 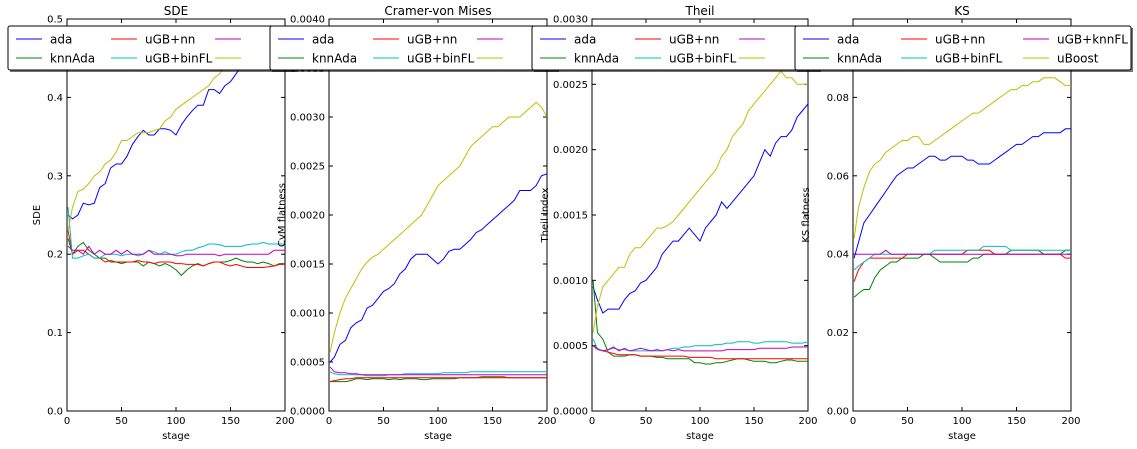 I want to click on chart-title: Cramer-von Mises, so click(x=437, y=11).